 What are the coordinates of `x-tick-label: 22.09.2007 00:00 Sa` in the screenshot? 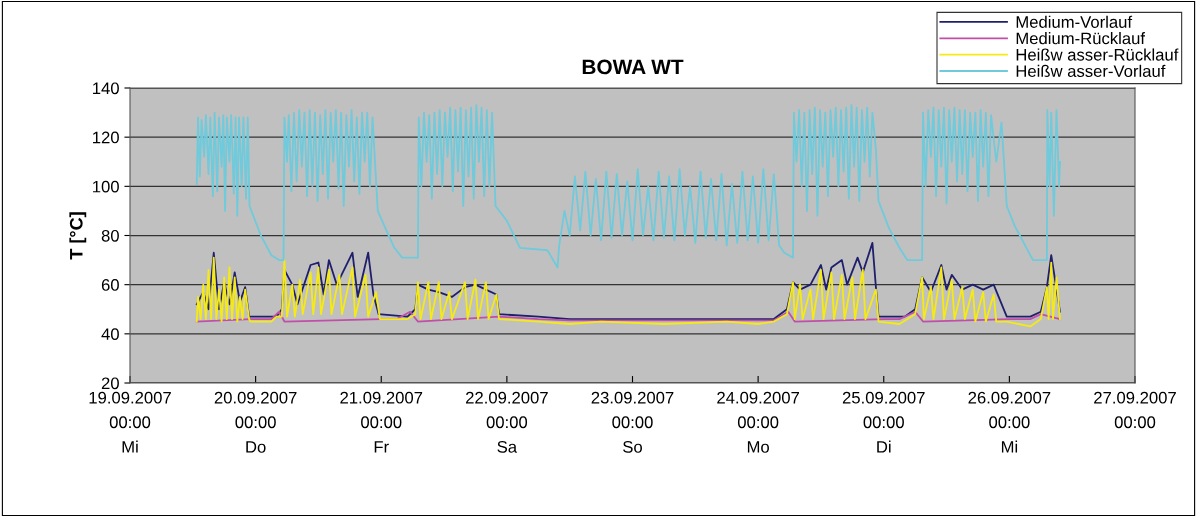 It's located at (507, 422).